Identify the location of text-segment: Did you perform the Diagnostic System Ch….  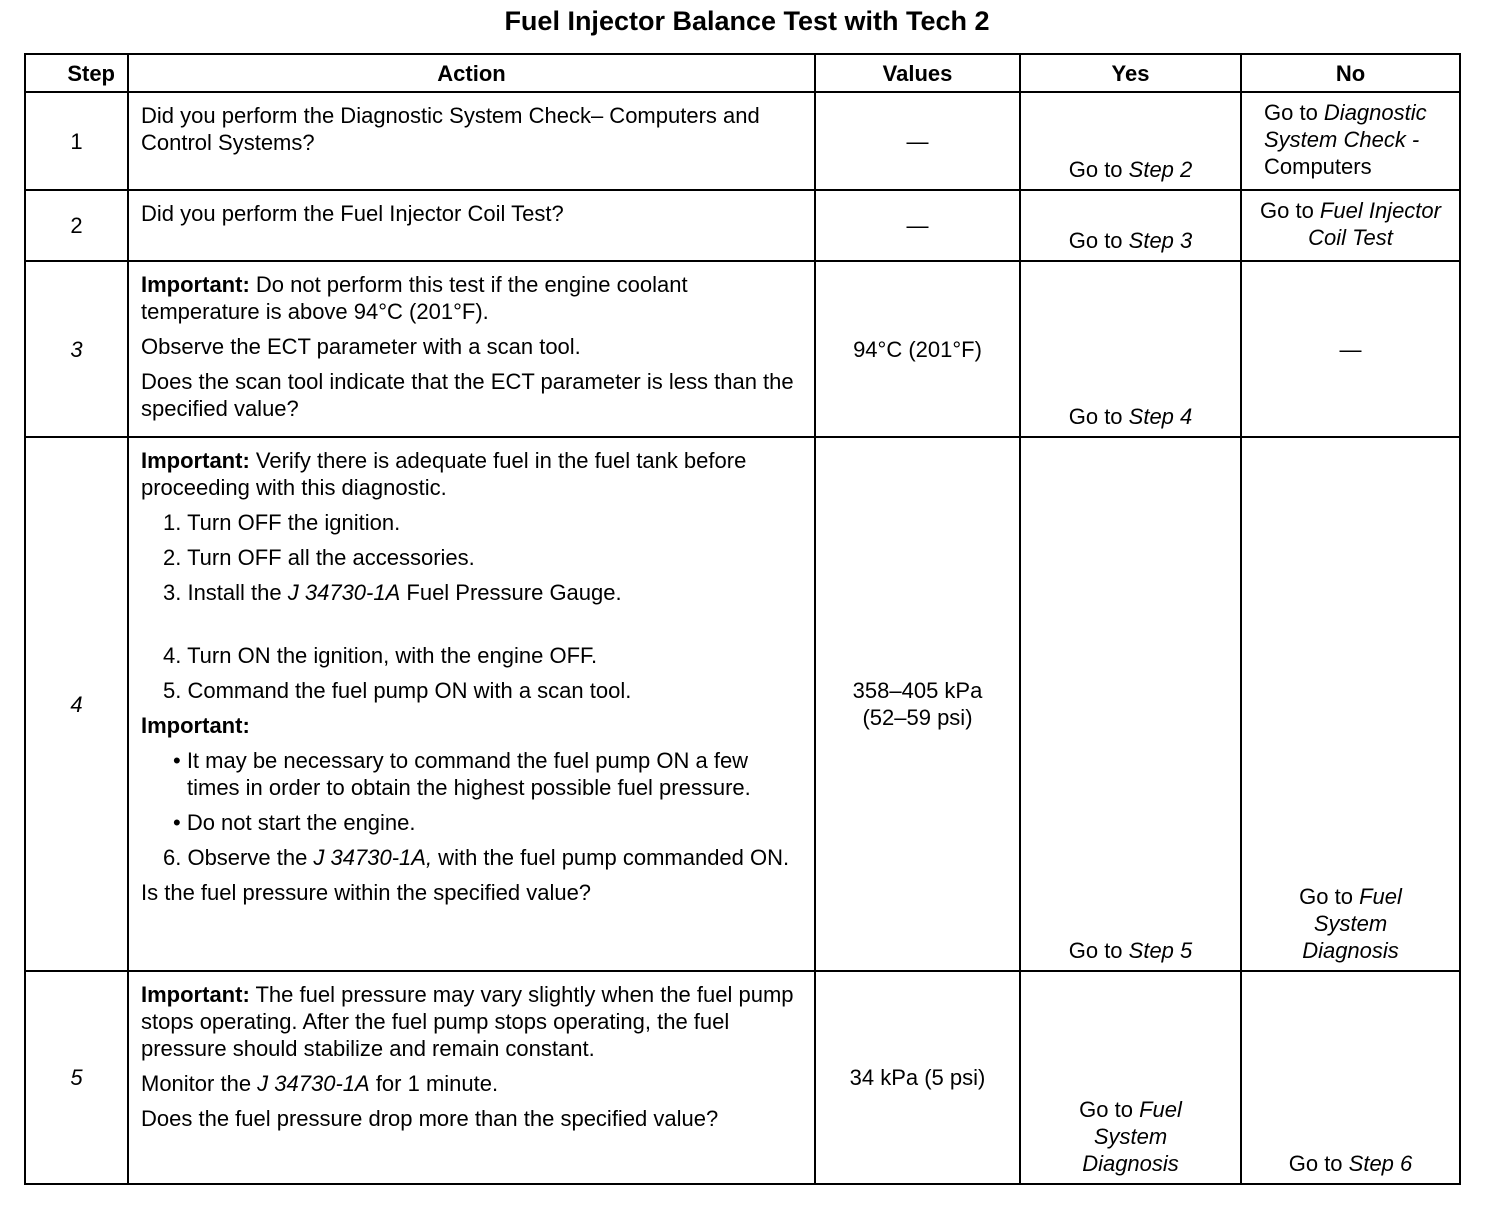
(450, 129).